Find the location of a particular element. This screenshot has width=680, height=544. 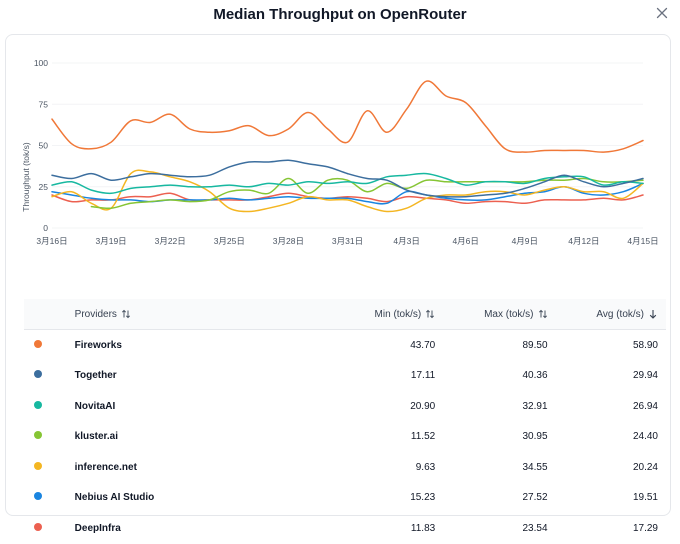

modal-title: Median Throughput on OpenRouter is located at coordinates (340, 14).